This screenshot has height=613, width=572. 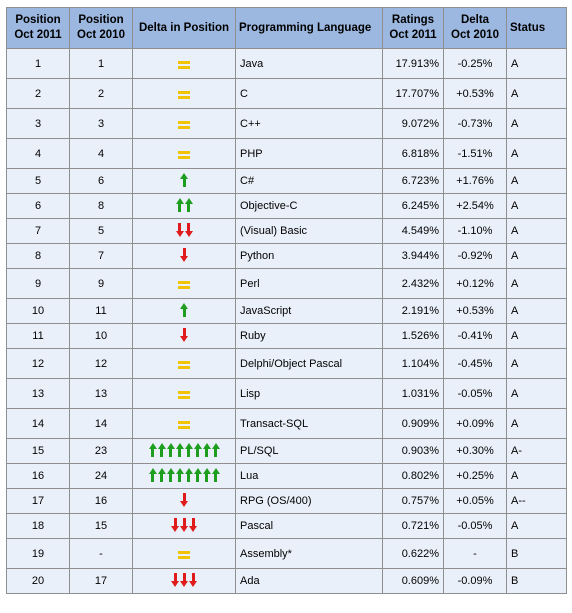 I want to click on header-position-2011: Position Oct 2011, so click(x=38, y=28).